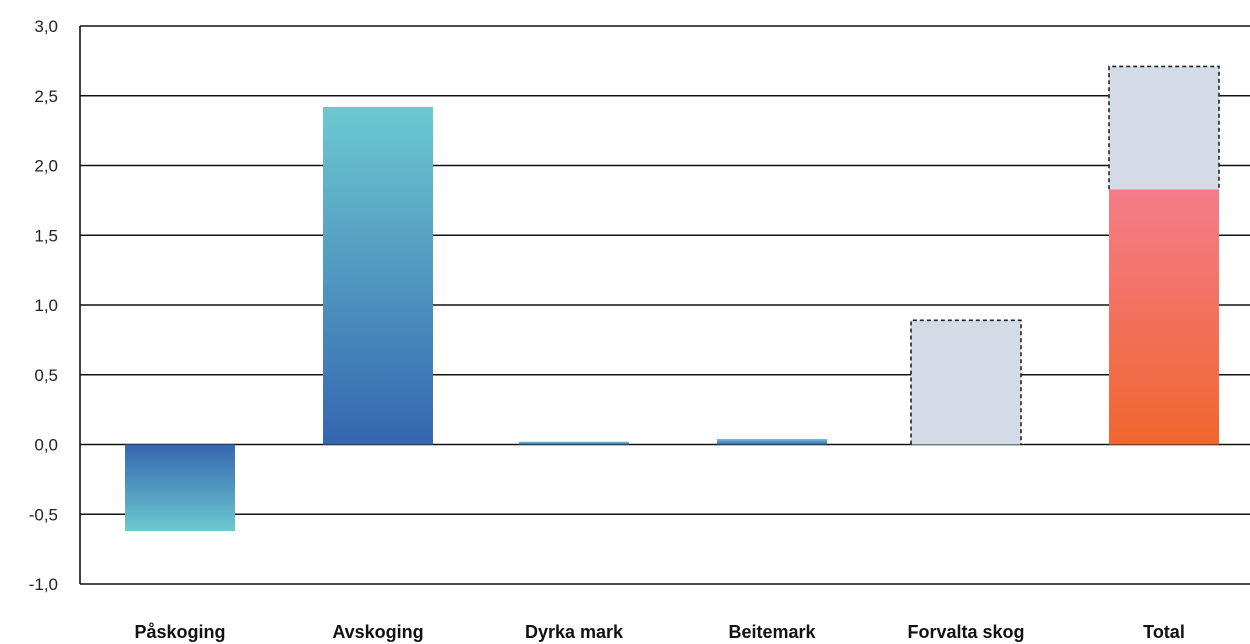 This screenshot has width=1250, height=644. Describe the element at coordinates (1164, 632) in the screenshot. I see `category-label: Total` at that location.